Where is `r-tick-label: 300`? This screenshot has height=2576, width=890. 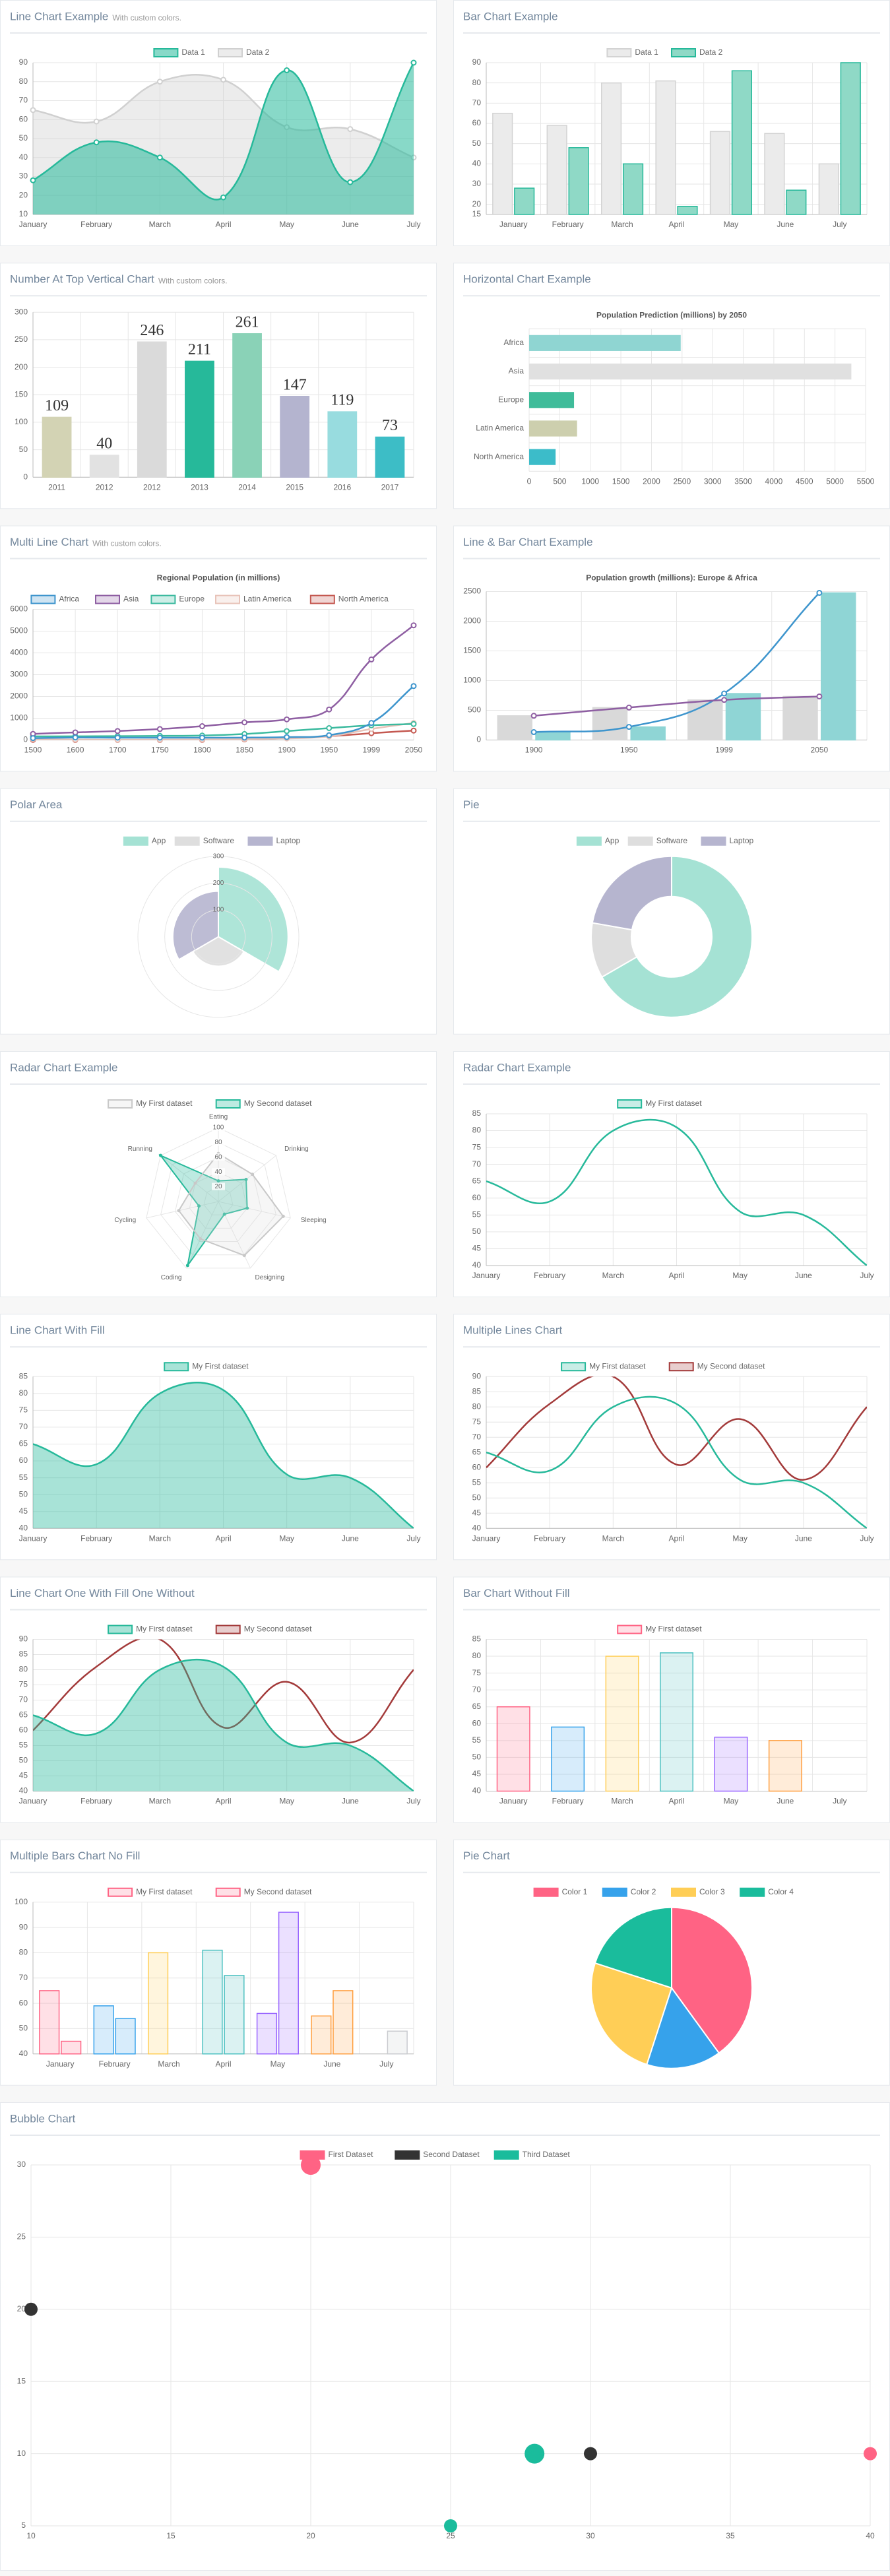
r-tick-label: 300 is located at coordinates (219, 856).